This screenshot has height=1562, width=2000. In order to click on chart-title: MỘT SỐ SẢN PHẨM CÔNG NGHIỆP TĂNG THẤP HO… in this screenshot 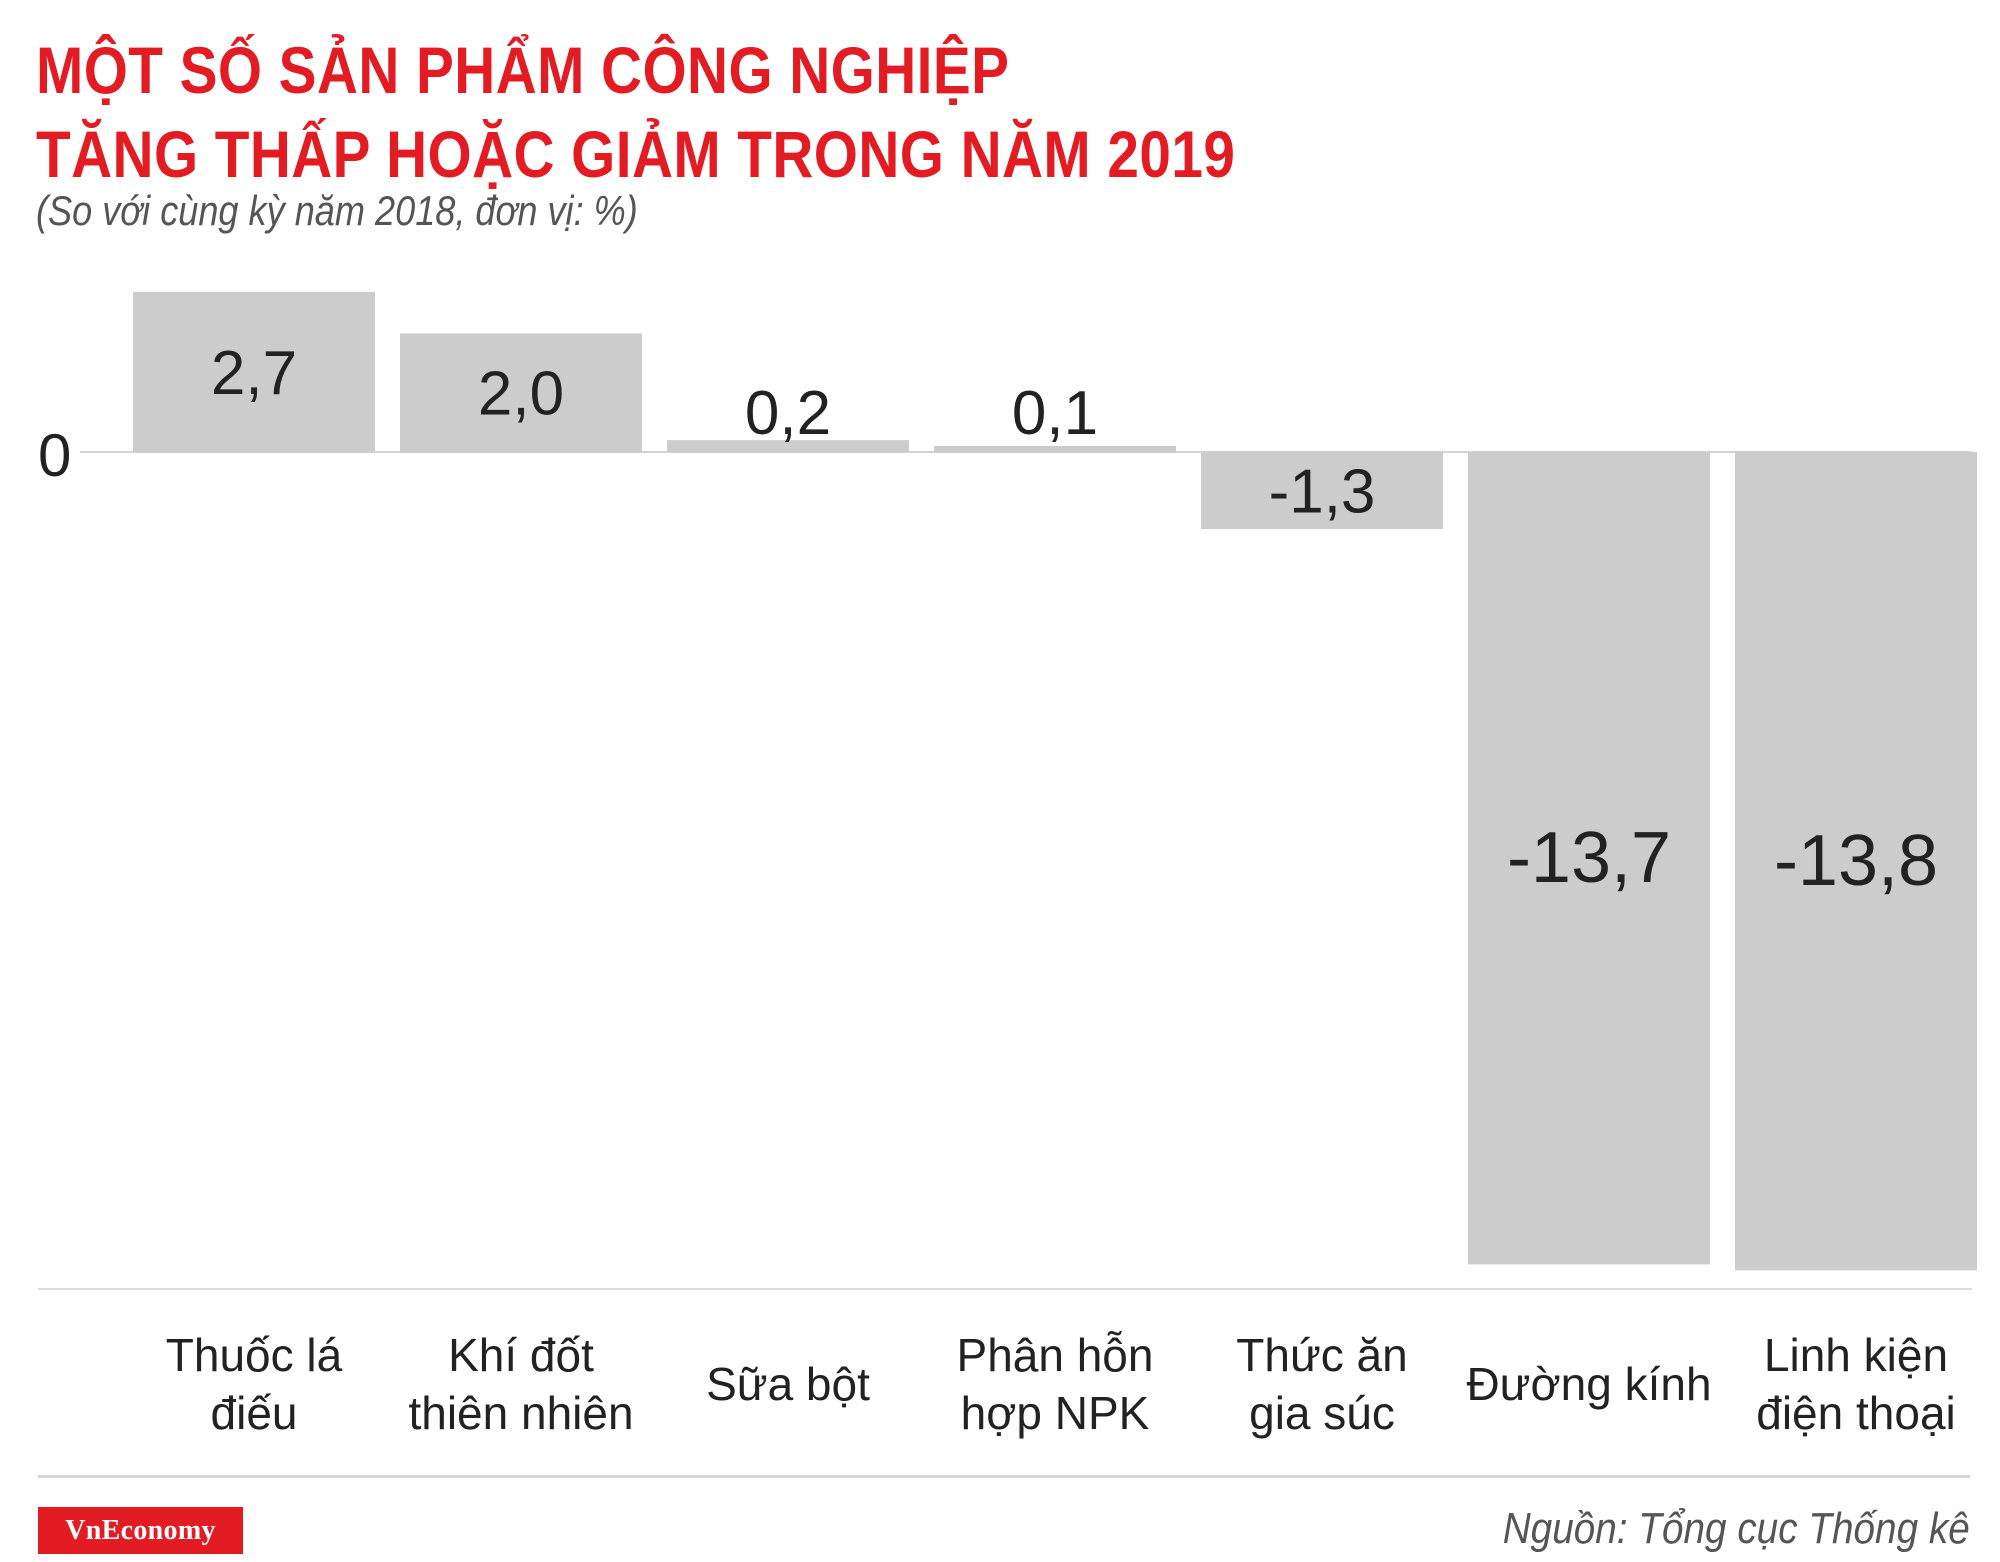, I will do `click(635, 112)`.